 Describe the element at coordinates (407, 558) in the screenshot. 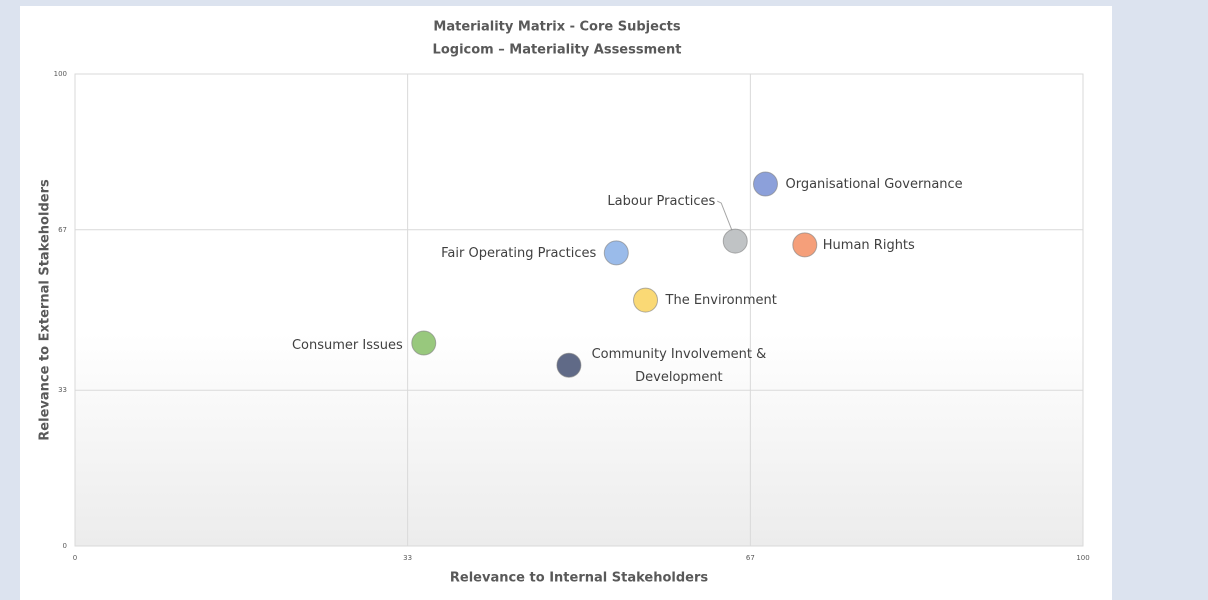

I see `x-tick-label: 33` at that location.